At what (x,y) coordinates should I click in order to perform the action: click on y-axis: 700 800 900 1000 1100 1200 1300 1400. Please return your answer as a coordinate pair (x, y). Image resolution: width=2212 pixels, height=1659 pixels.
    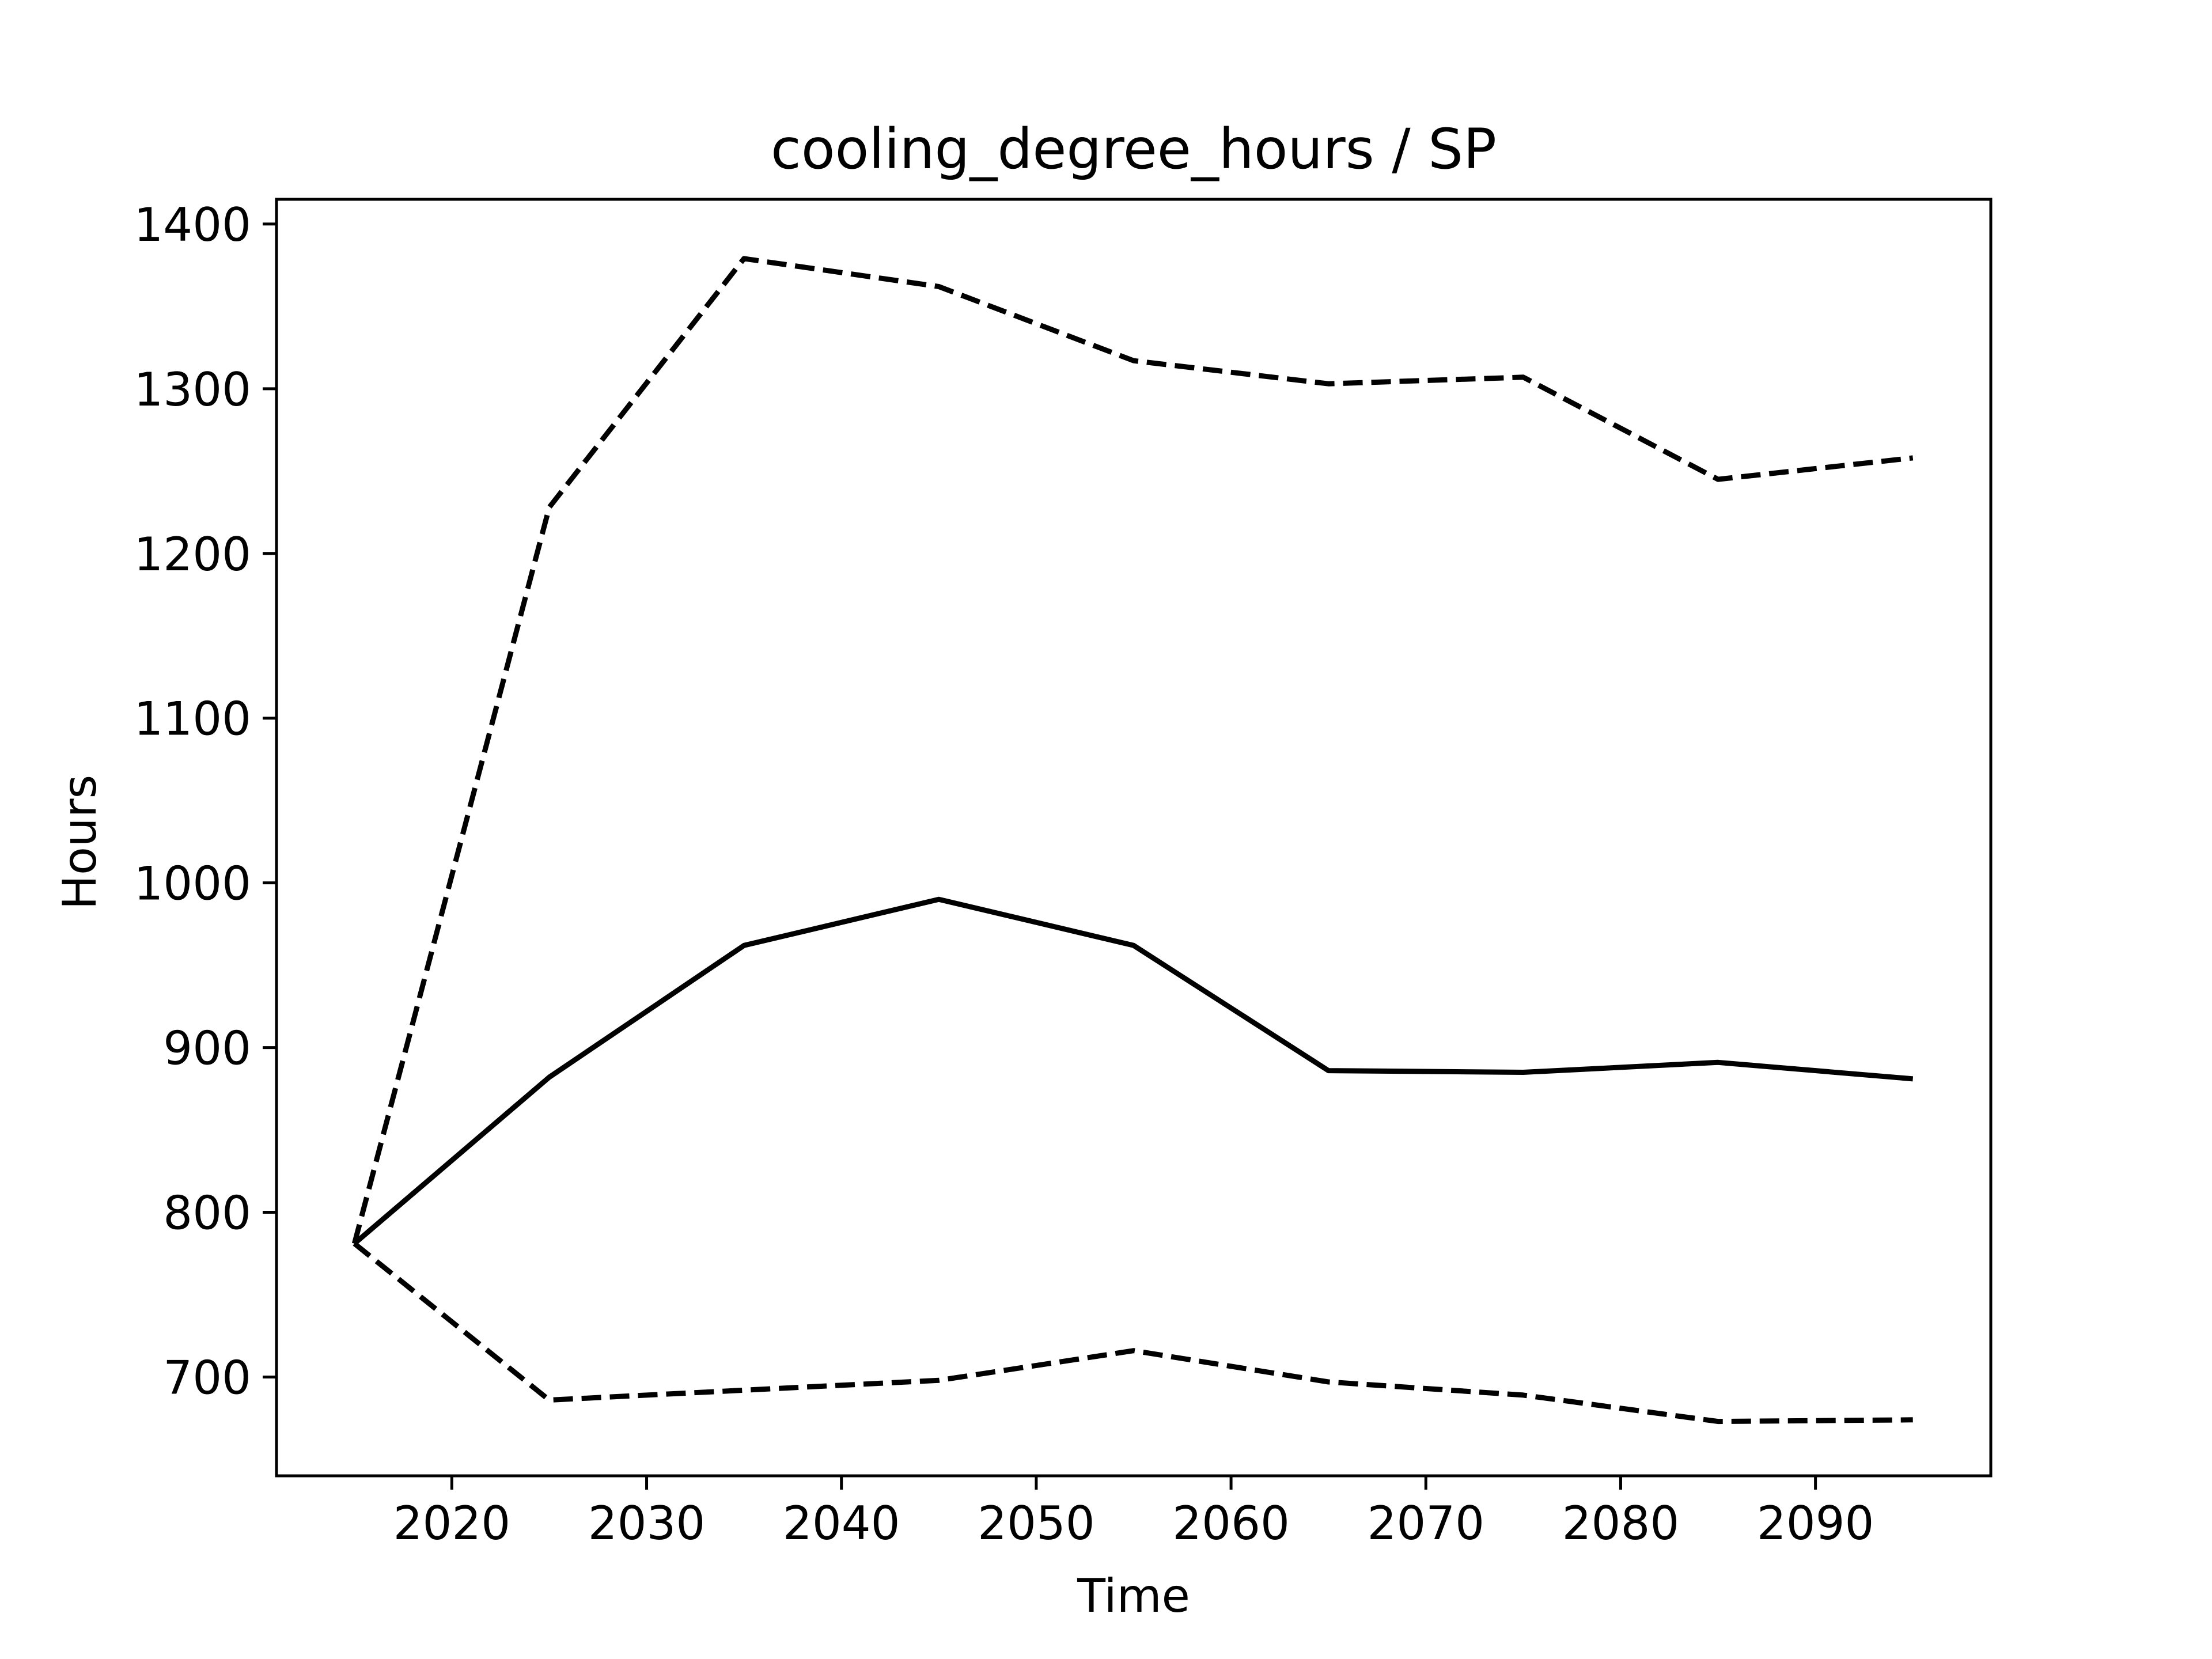
    Looking at the image, I should click on (205, 801).